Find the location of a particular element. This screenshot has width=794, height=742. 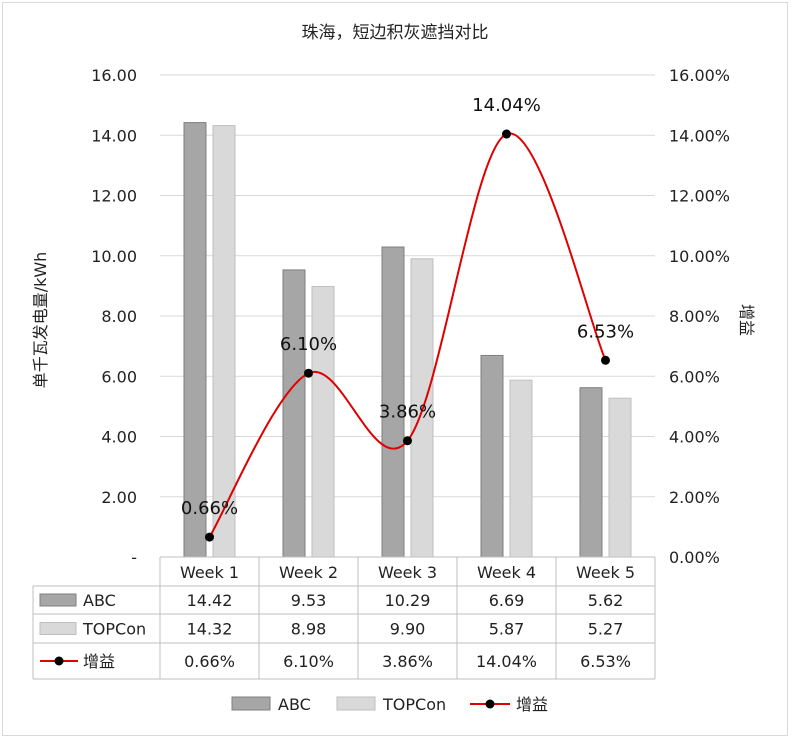

table-cell: 5.27 is located at coordinates (606, 629).